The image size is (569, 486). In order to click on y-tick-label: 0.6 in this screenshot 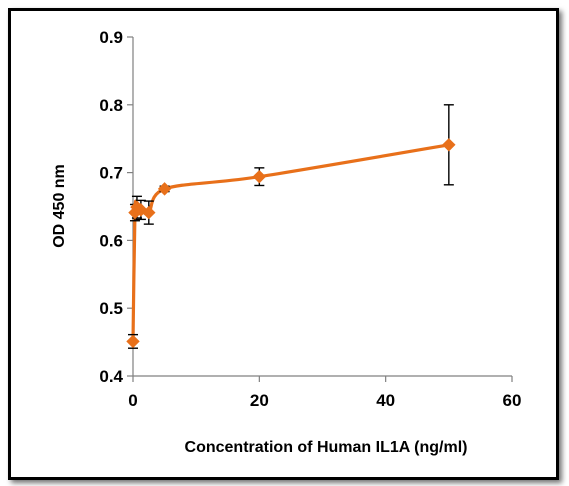, I will do `click(111, 240)`.